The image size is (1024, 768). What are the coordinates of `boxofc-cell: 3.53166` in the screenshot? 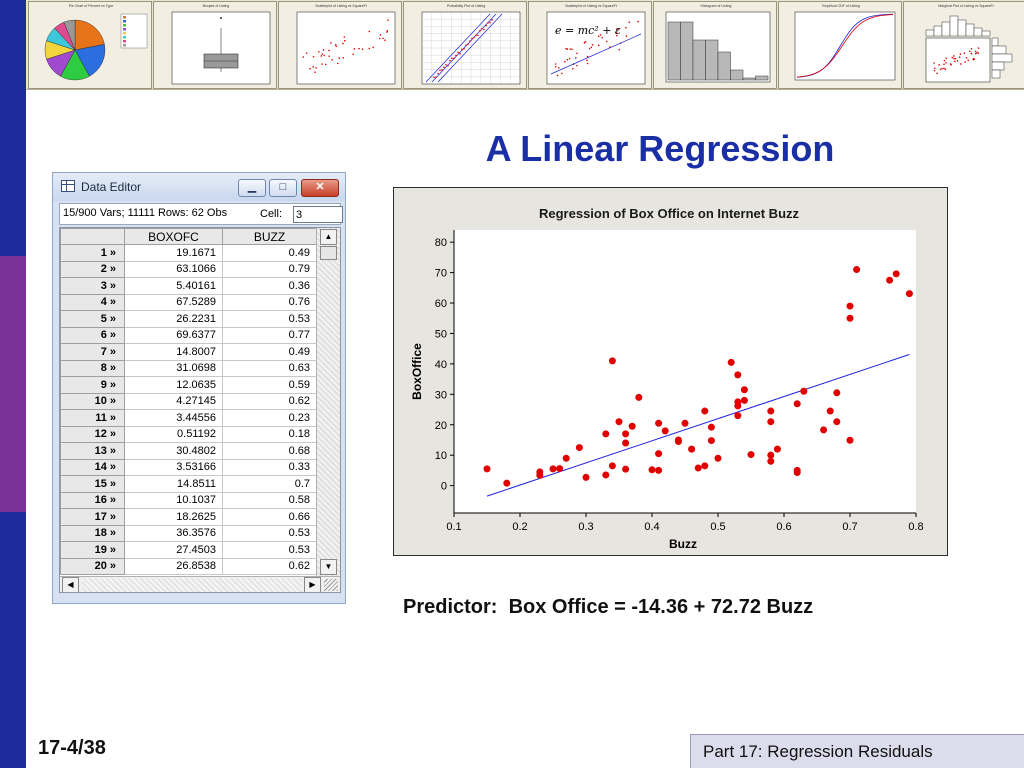 It's located at (173, 467).